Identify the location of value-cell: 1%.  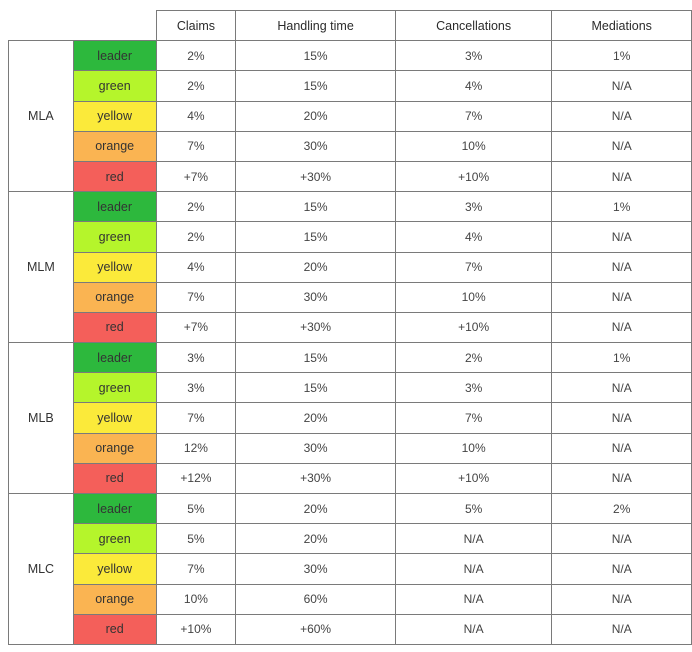
(621, 56).